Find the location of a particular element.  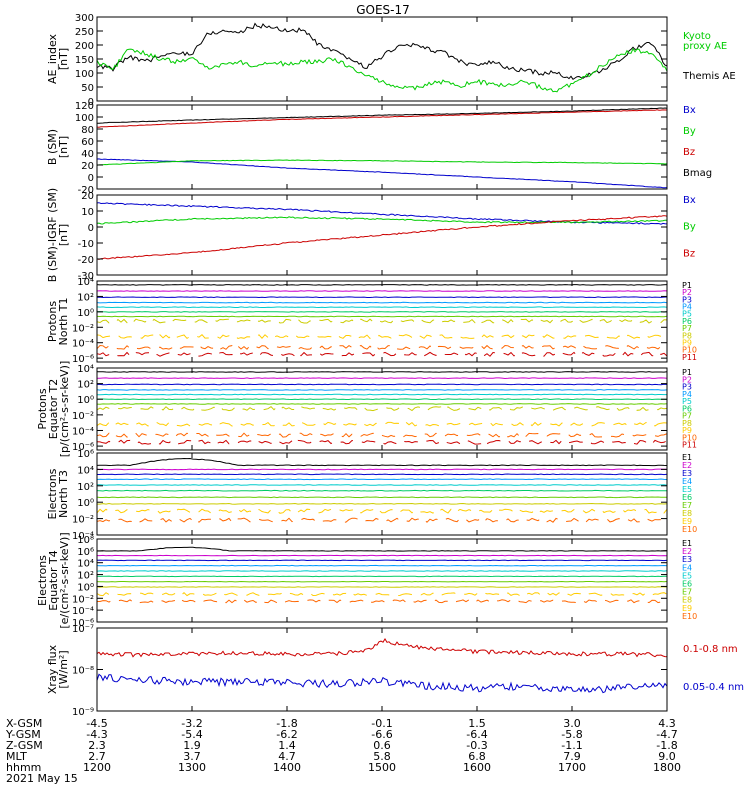

x-row-value: 5.8 is located at coordinates (382, 756).